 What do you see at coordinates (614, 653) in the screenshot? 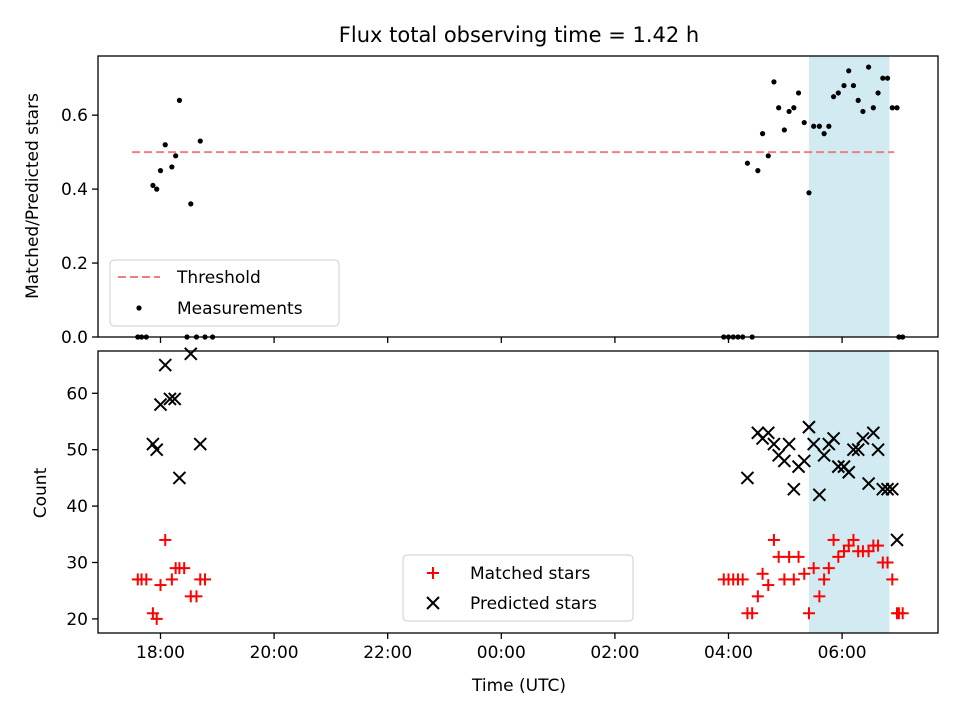
I see `x-tick-label: 02:00` at bounding box center [614, 653].